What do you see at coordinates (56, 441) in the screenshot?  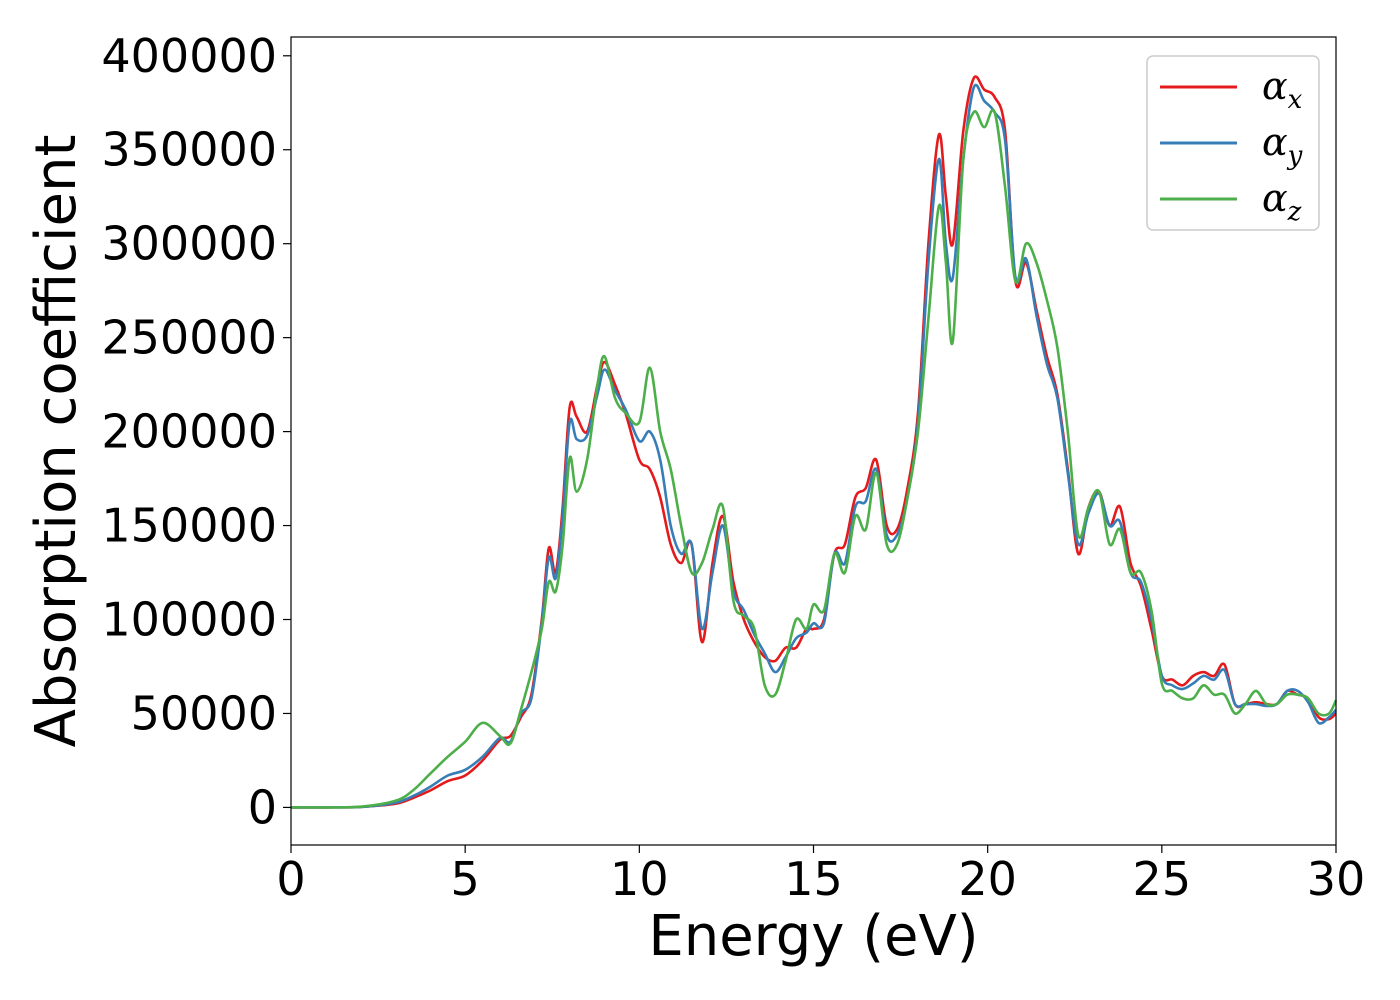 I see `y-axis-title: Absorption coefficient` at bounding box center [56, 441].